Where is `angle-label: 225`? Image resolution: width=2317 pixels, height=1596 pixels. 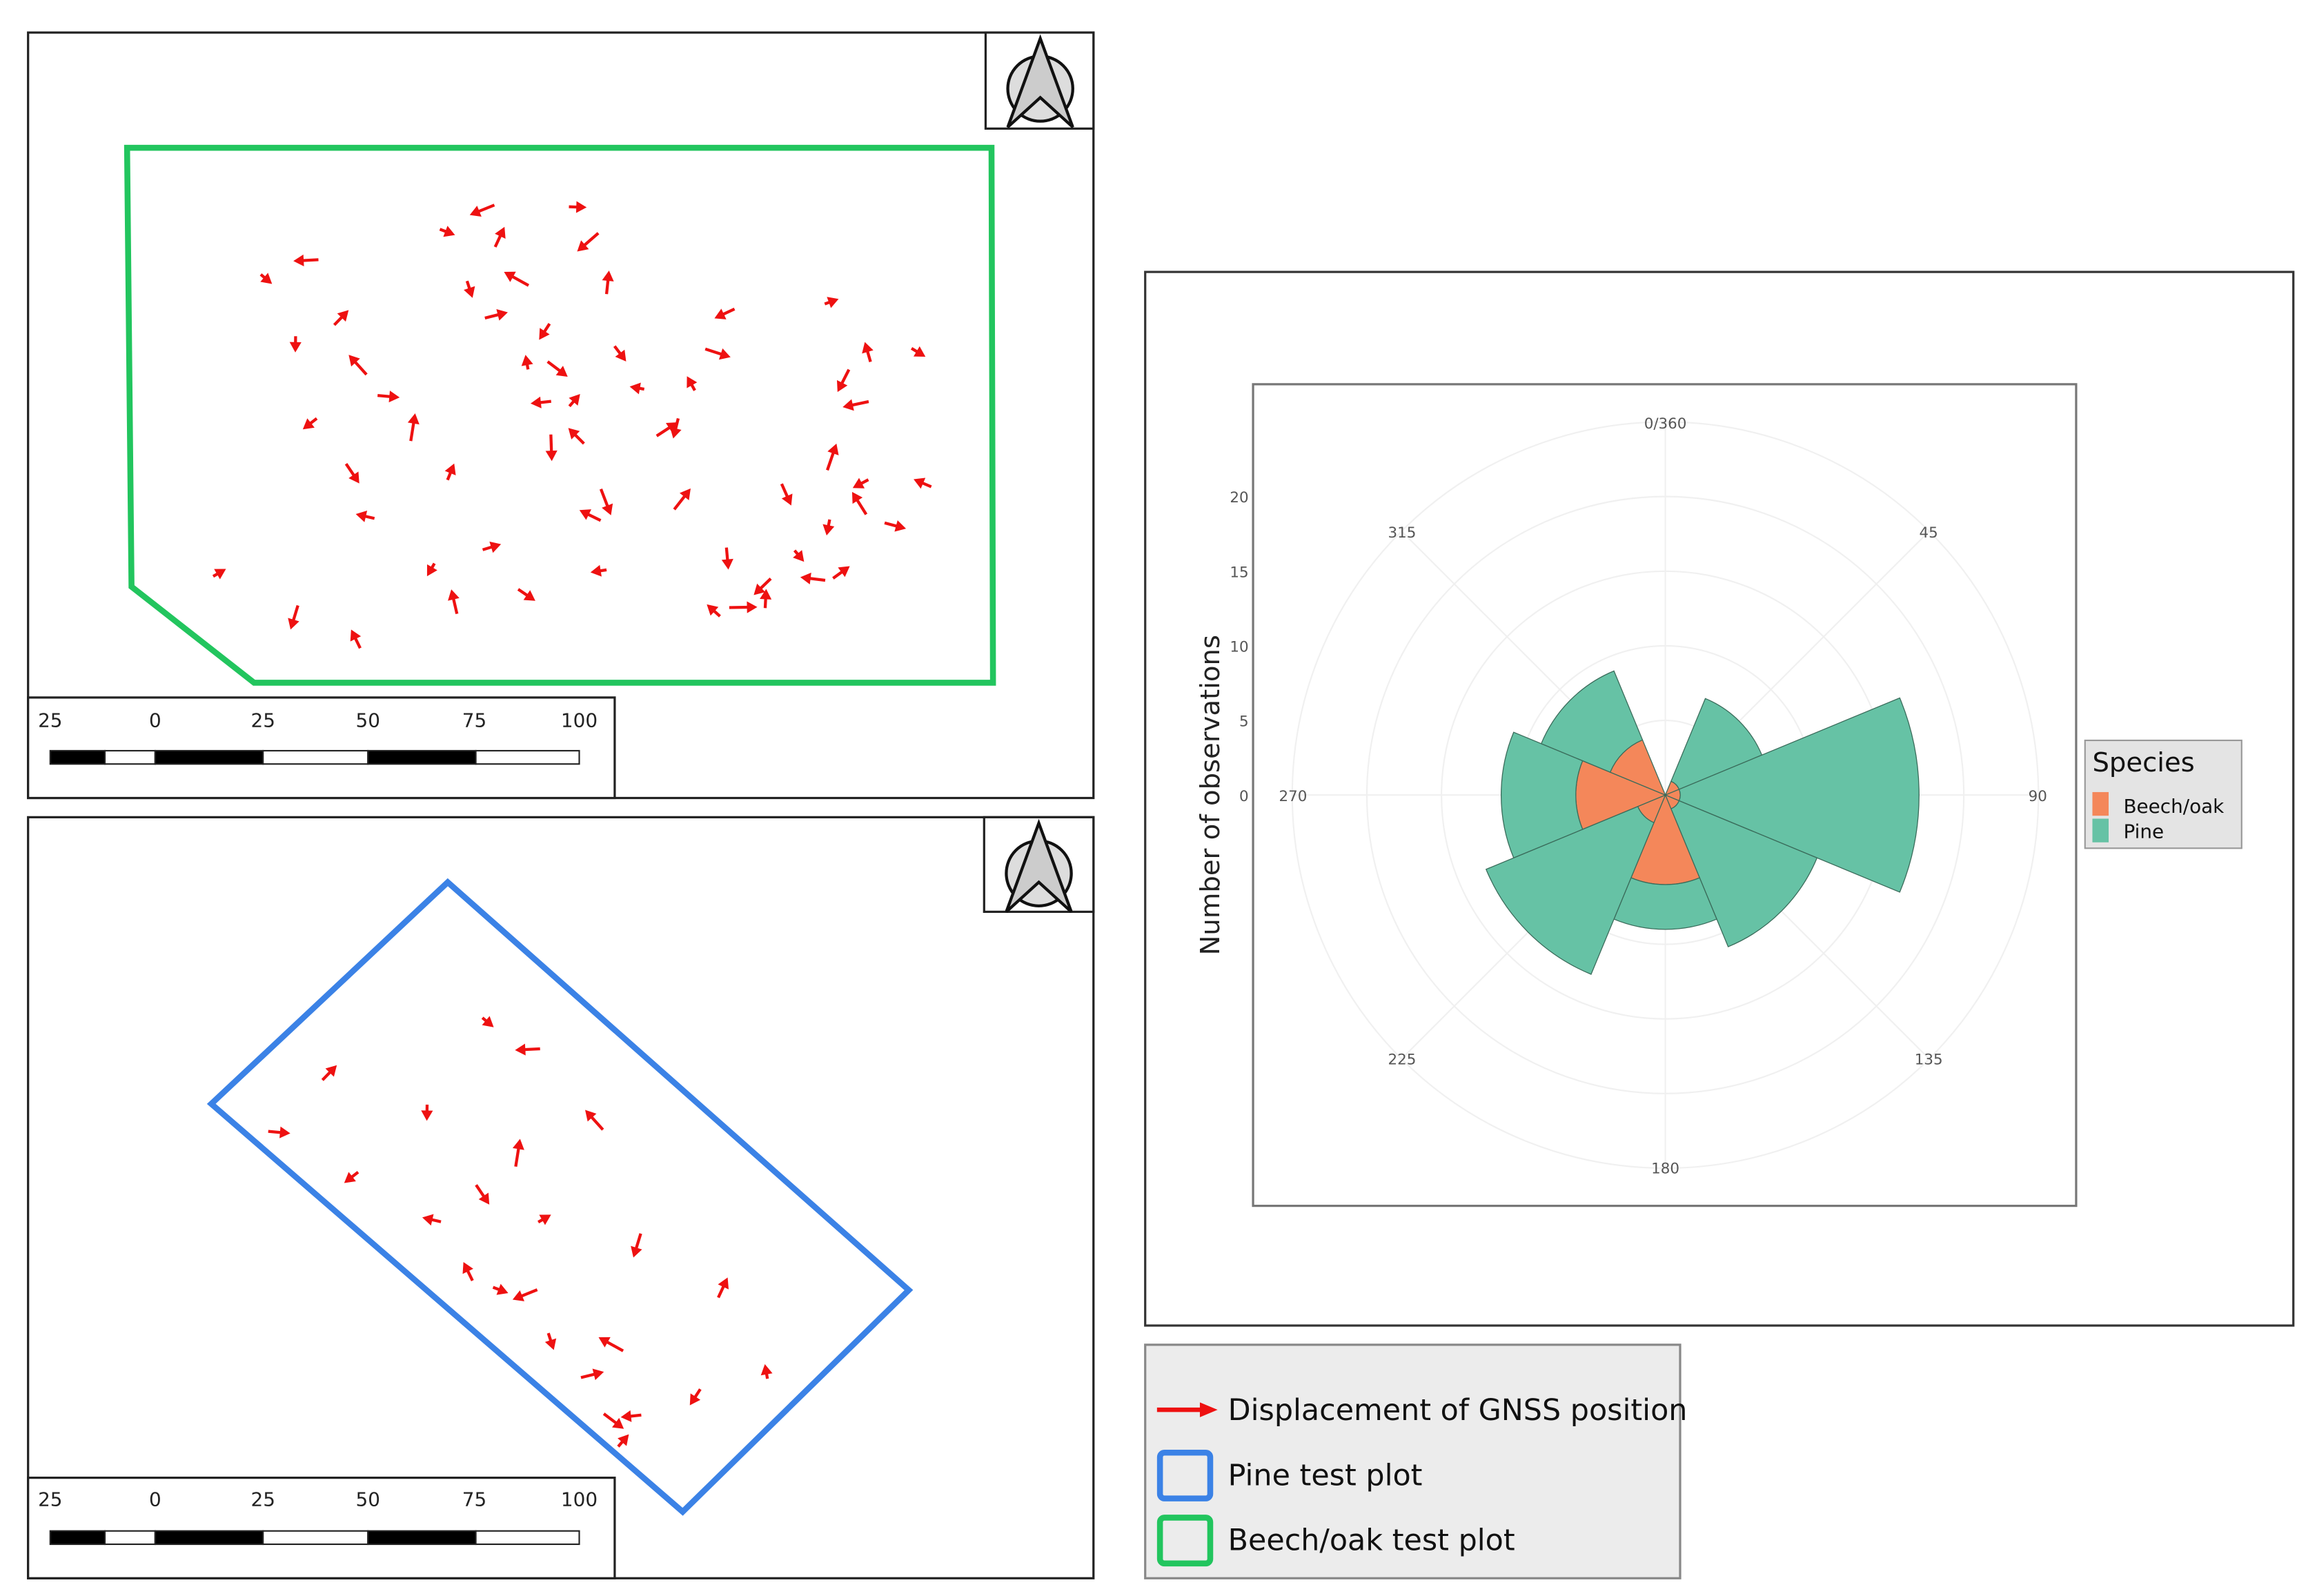 angle-label: 225 is located at coordinates (1402, 1059).